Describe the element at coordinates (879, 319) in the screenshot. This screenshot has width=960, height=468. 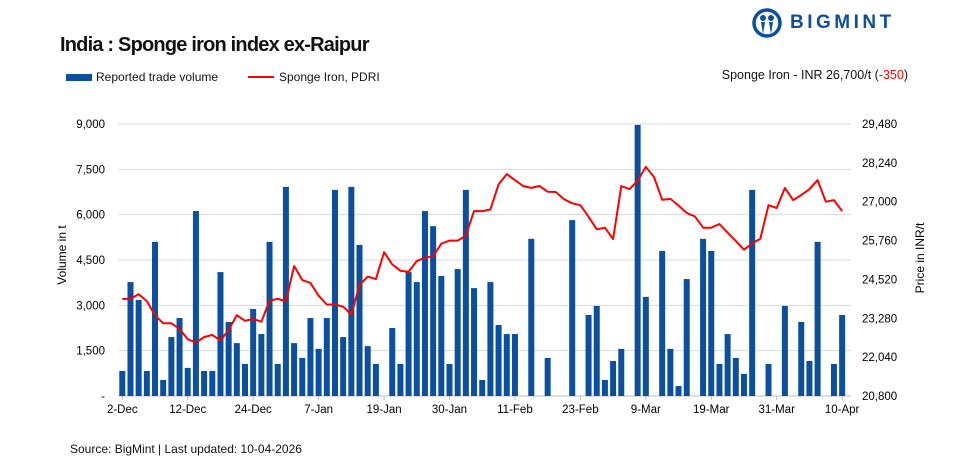
I see `y2-tick-label: 23,280` at that location.